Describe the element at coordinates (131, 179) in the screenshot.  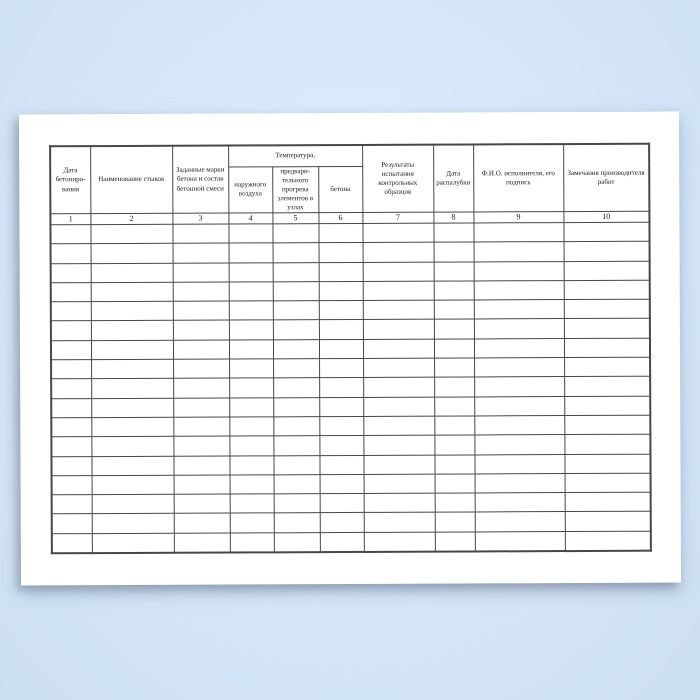
I see `col-header-joint-name: Наименование стыков` at that location.